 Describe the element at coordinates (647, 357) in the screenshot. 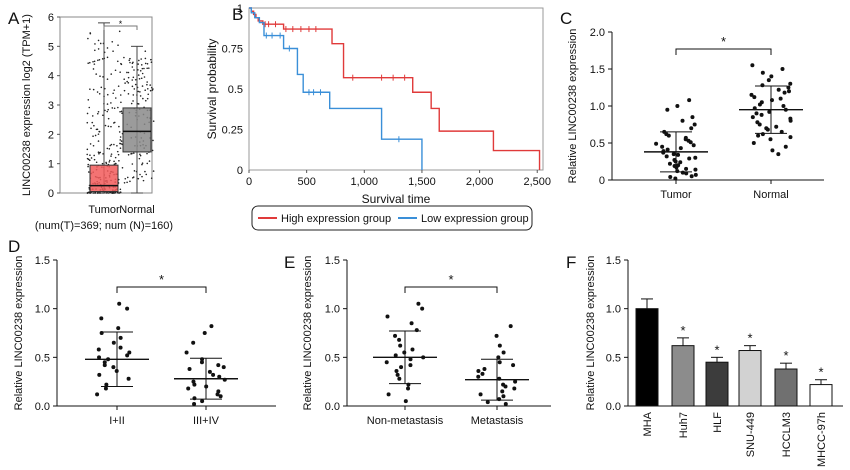

I see `panel-f-bar-mha` at that location.